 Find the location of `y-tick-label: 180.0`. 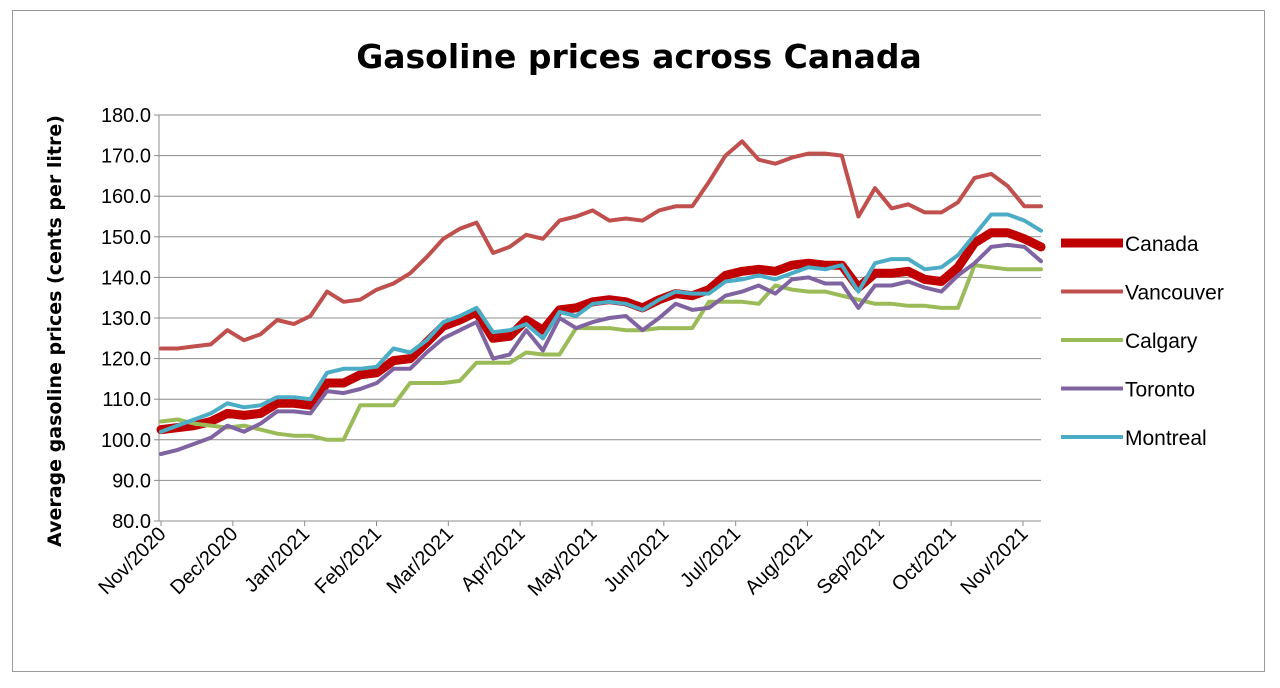

y-tick-label: 180.0 is located at coordinates (126, 116).